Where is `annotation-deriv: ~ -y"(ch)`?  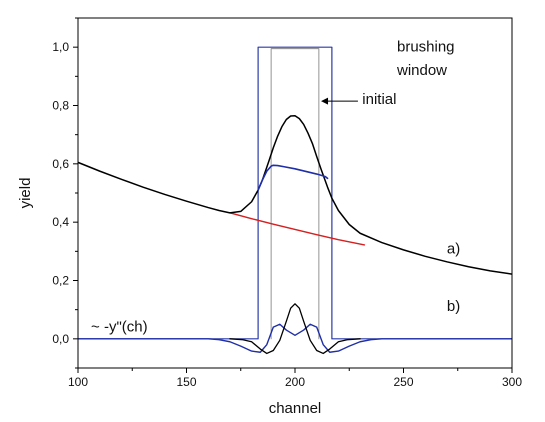
annotation-deriv: ~ -y"(ch) is located at coordinates (119, 327).